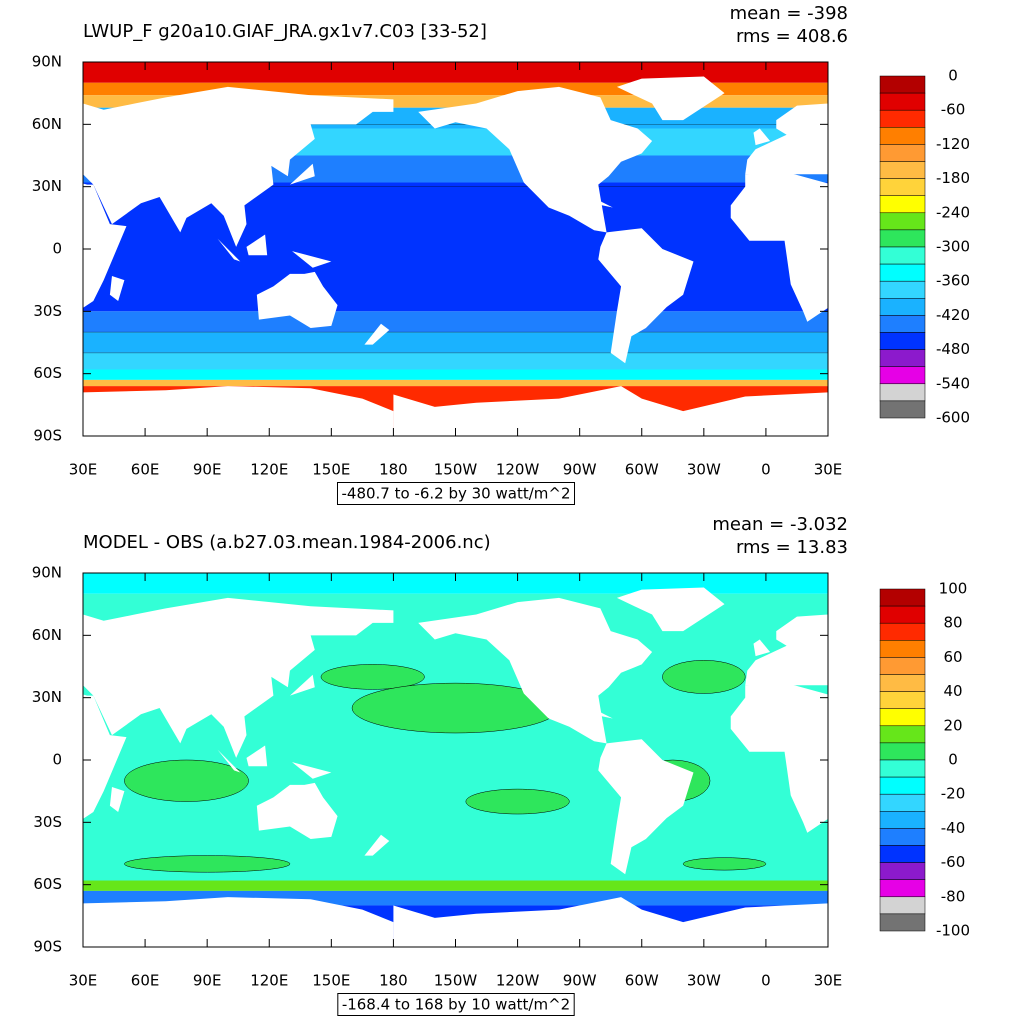 The width and height of the screenshot is (1024, 1028). What do you see at coordinates (953, 896) in the screenshot?
I see `colorbar-label: -80` at bounding box center [953, 896].